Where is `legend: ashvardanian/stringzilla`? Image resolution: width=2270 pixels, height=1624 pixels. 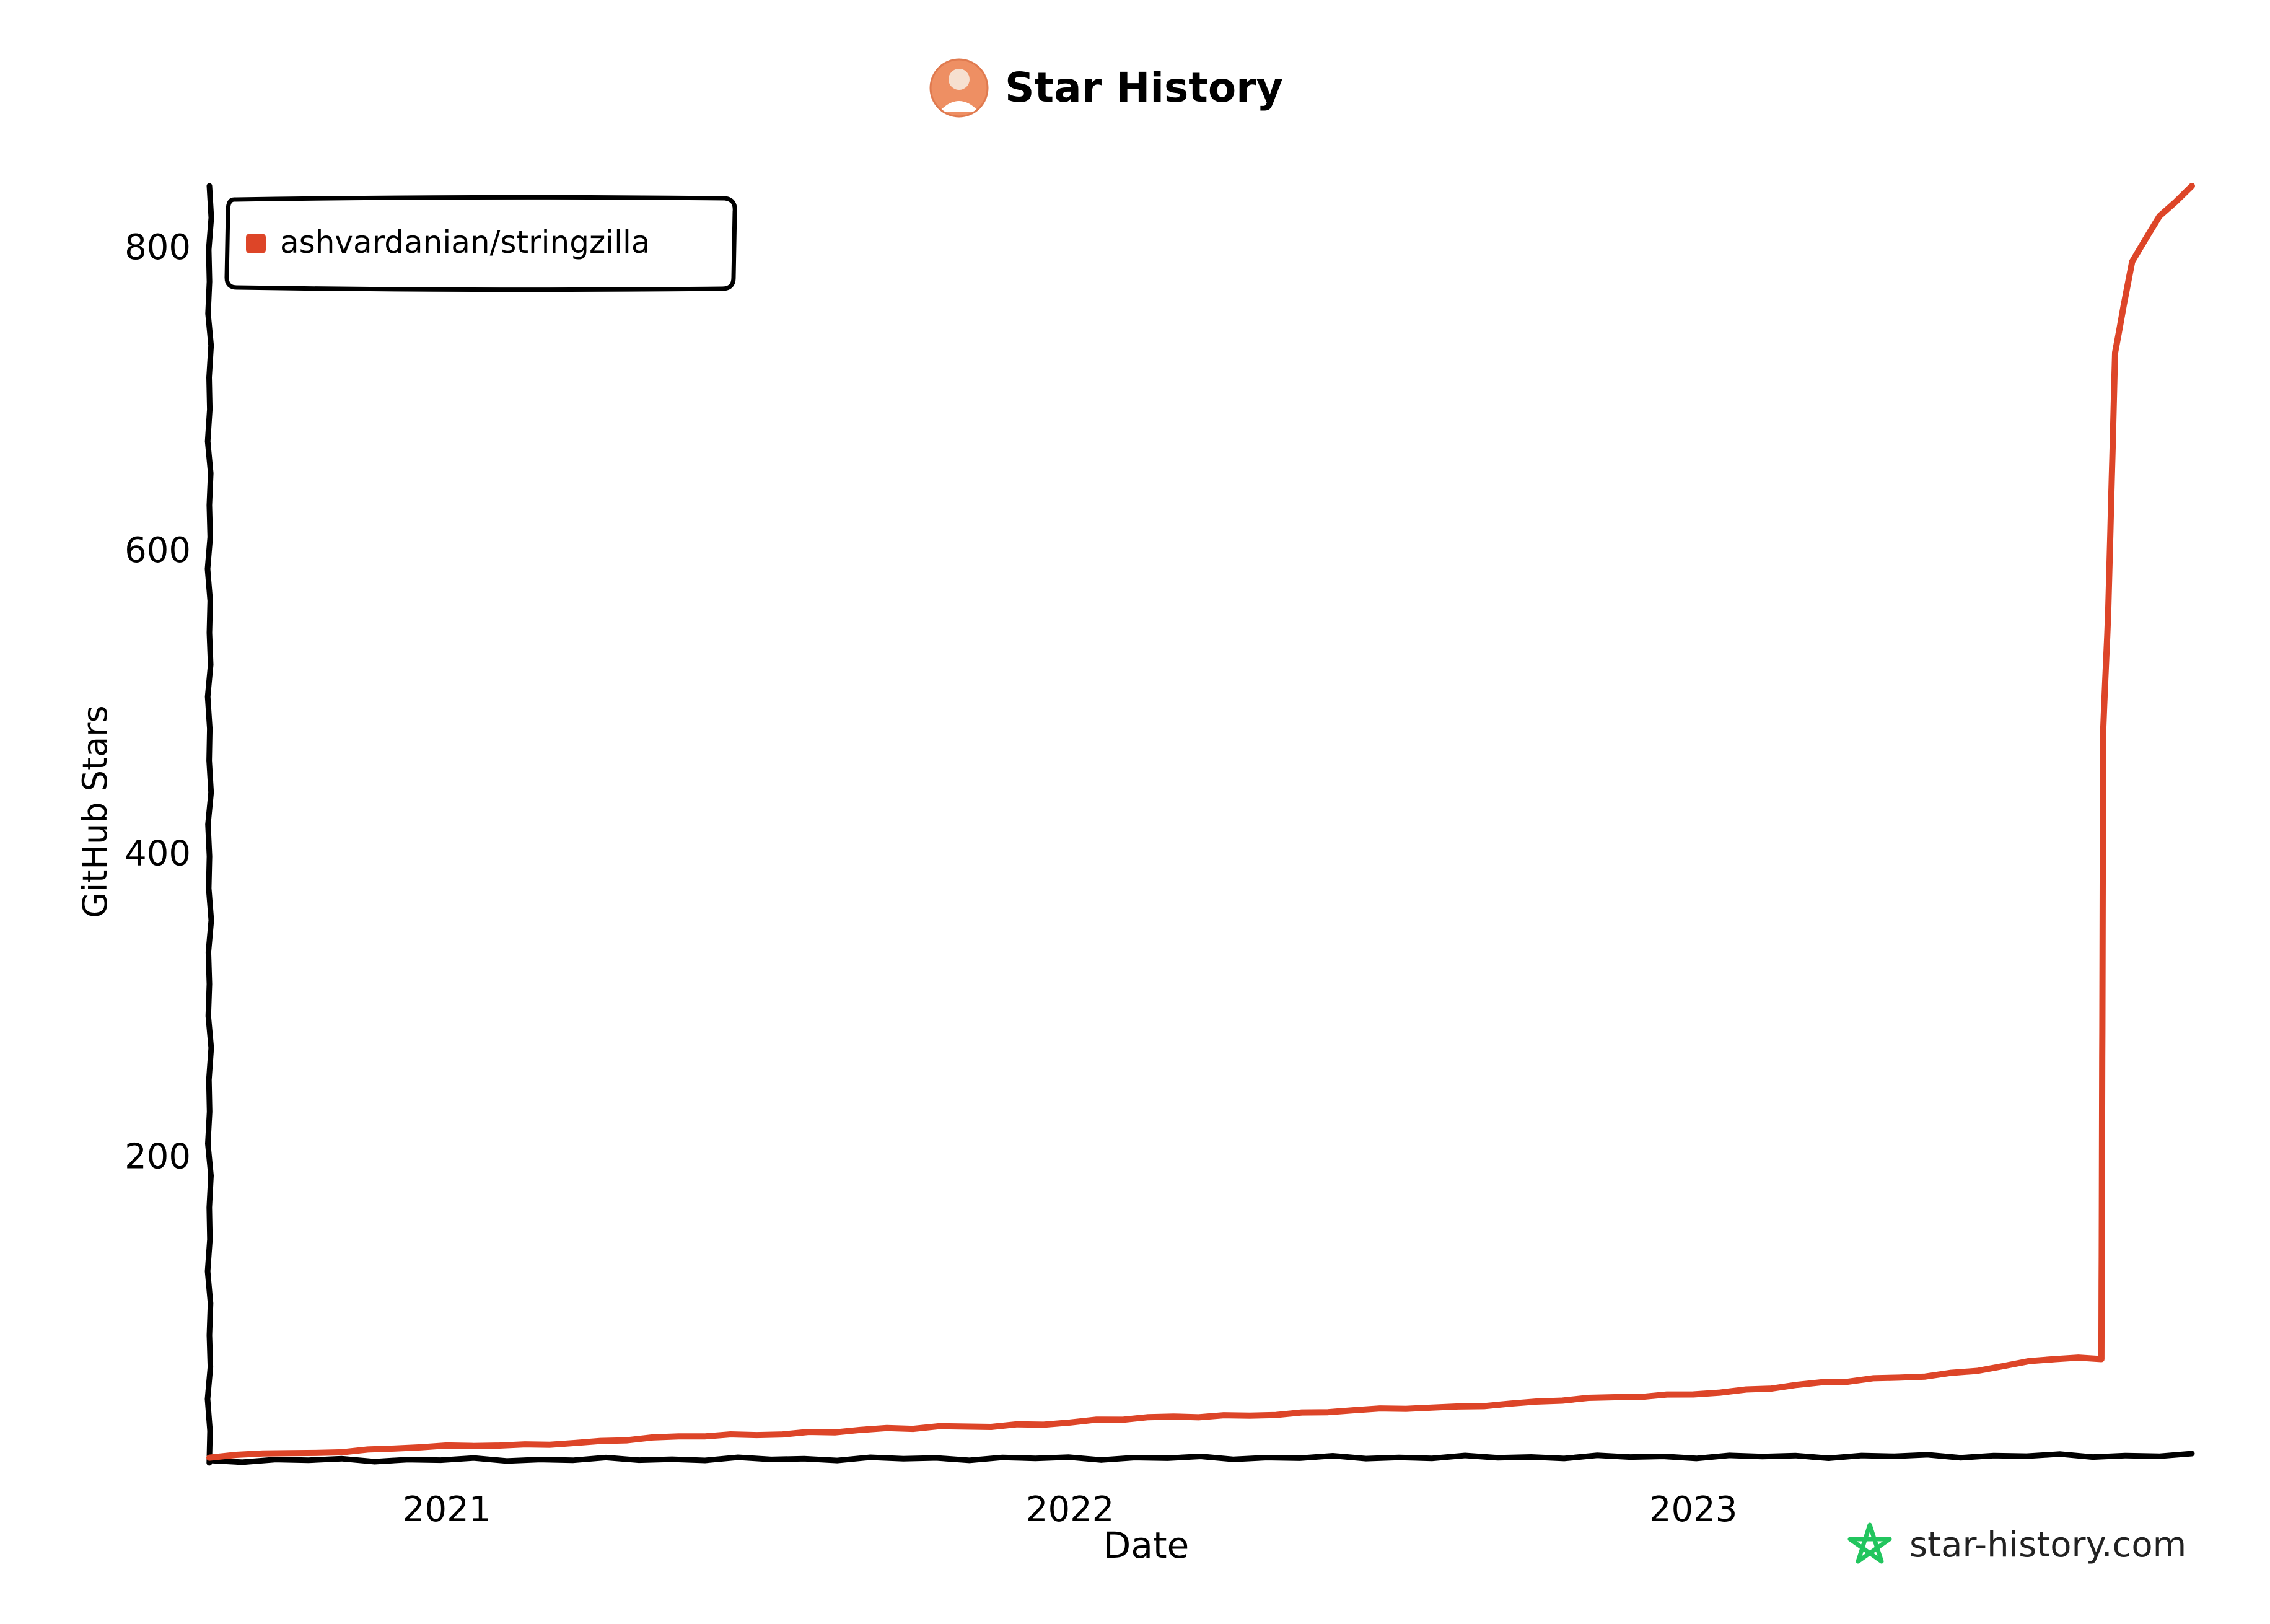
legend: ashvardanian/stringzilla is located at coordinates (481, 243).